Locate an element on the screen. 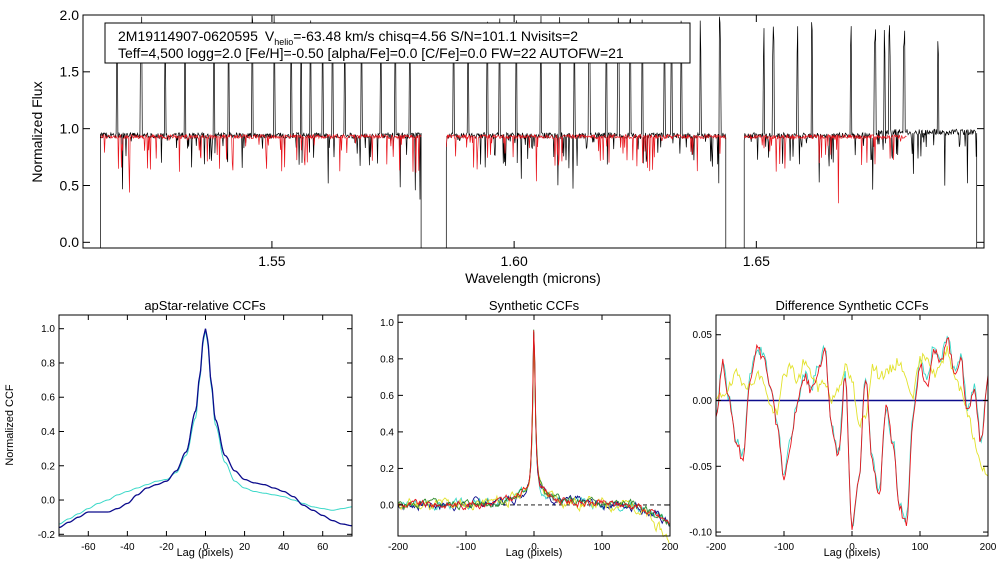 Image resolution: width=1008 pixels, height=576 pixels. x-tick-label: 1.55 is located at coordinates (271, 261).